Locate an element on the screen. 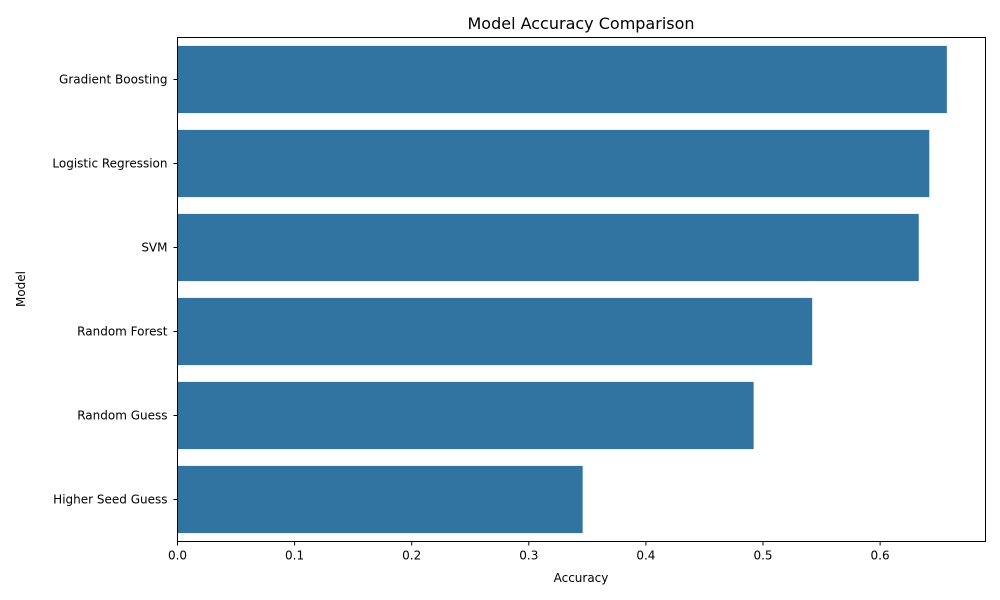 This screenshot has height=600, width=1000. bar-gradient-boosting is located at coordinates (562, 79).